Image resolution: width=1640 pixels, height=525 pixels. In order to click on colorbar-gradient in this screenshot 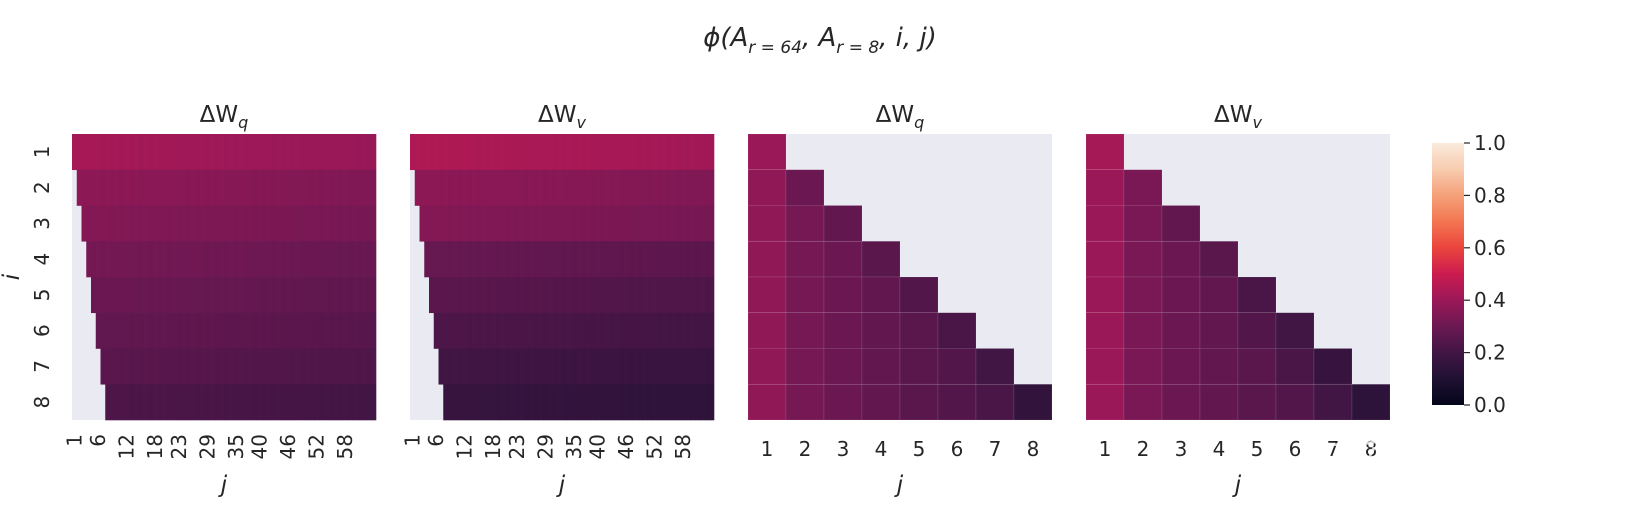, I will do `click(1448, 274)`.